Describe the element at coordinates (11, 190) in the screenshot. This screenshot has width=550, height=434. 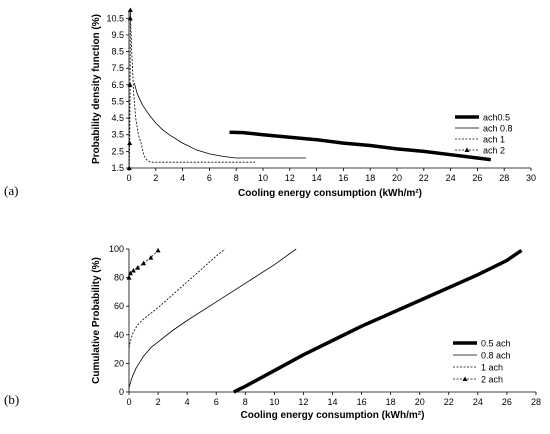
I see `panel-label-a: (a)` at that location.